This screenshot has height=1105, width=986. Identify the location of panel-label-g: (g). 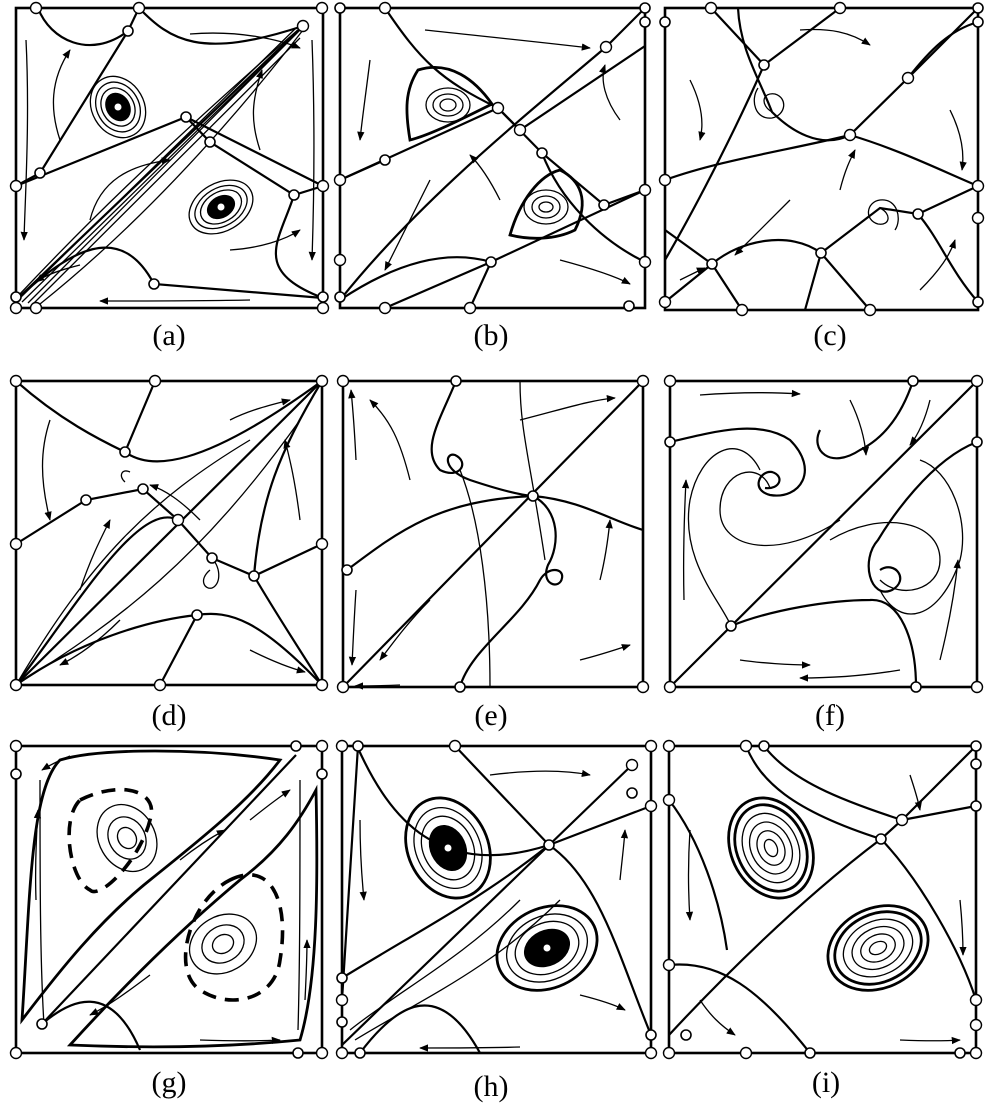
(169, 1082).